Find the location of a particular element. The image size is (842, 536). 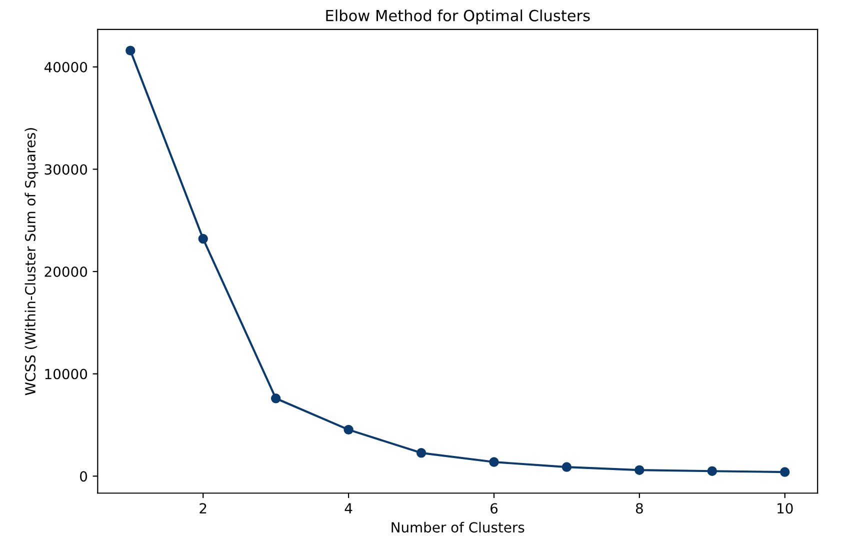

y-tick-label: 10000 is located at coordinates (66, 374).